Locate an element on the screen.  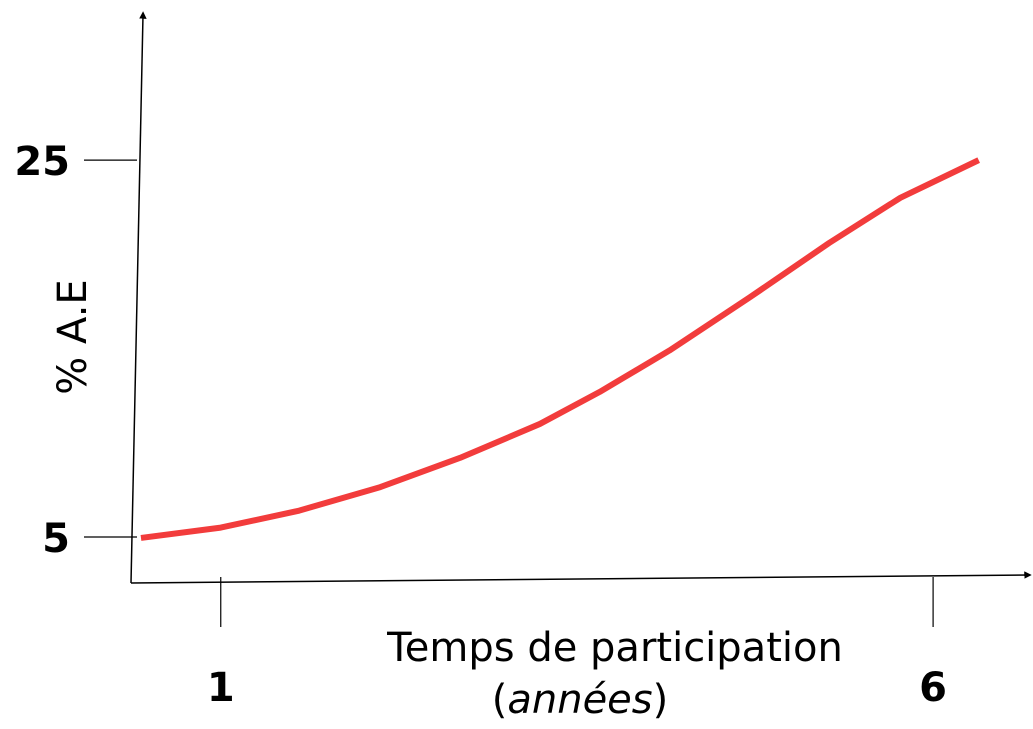
x-tick-label: 6 is located at coordinates (933, 688).